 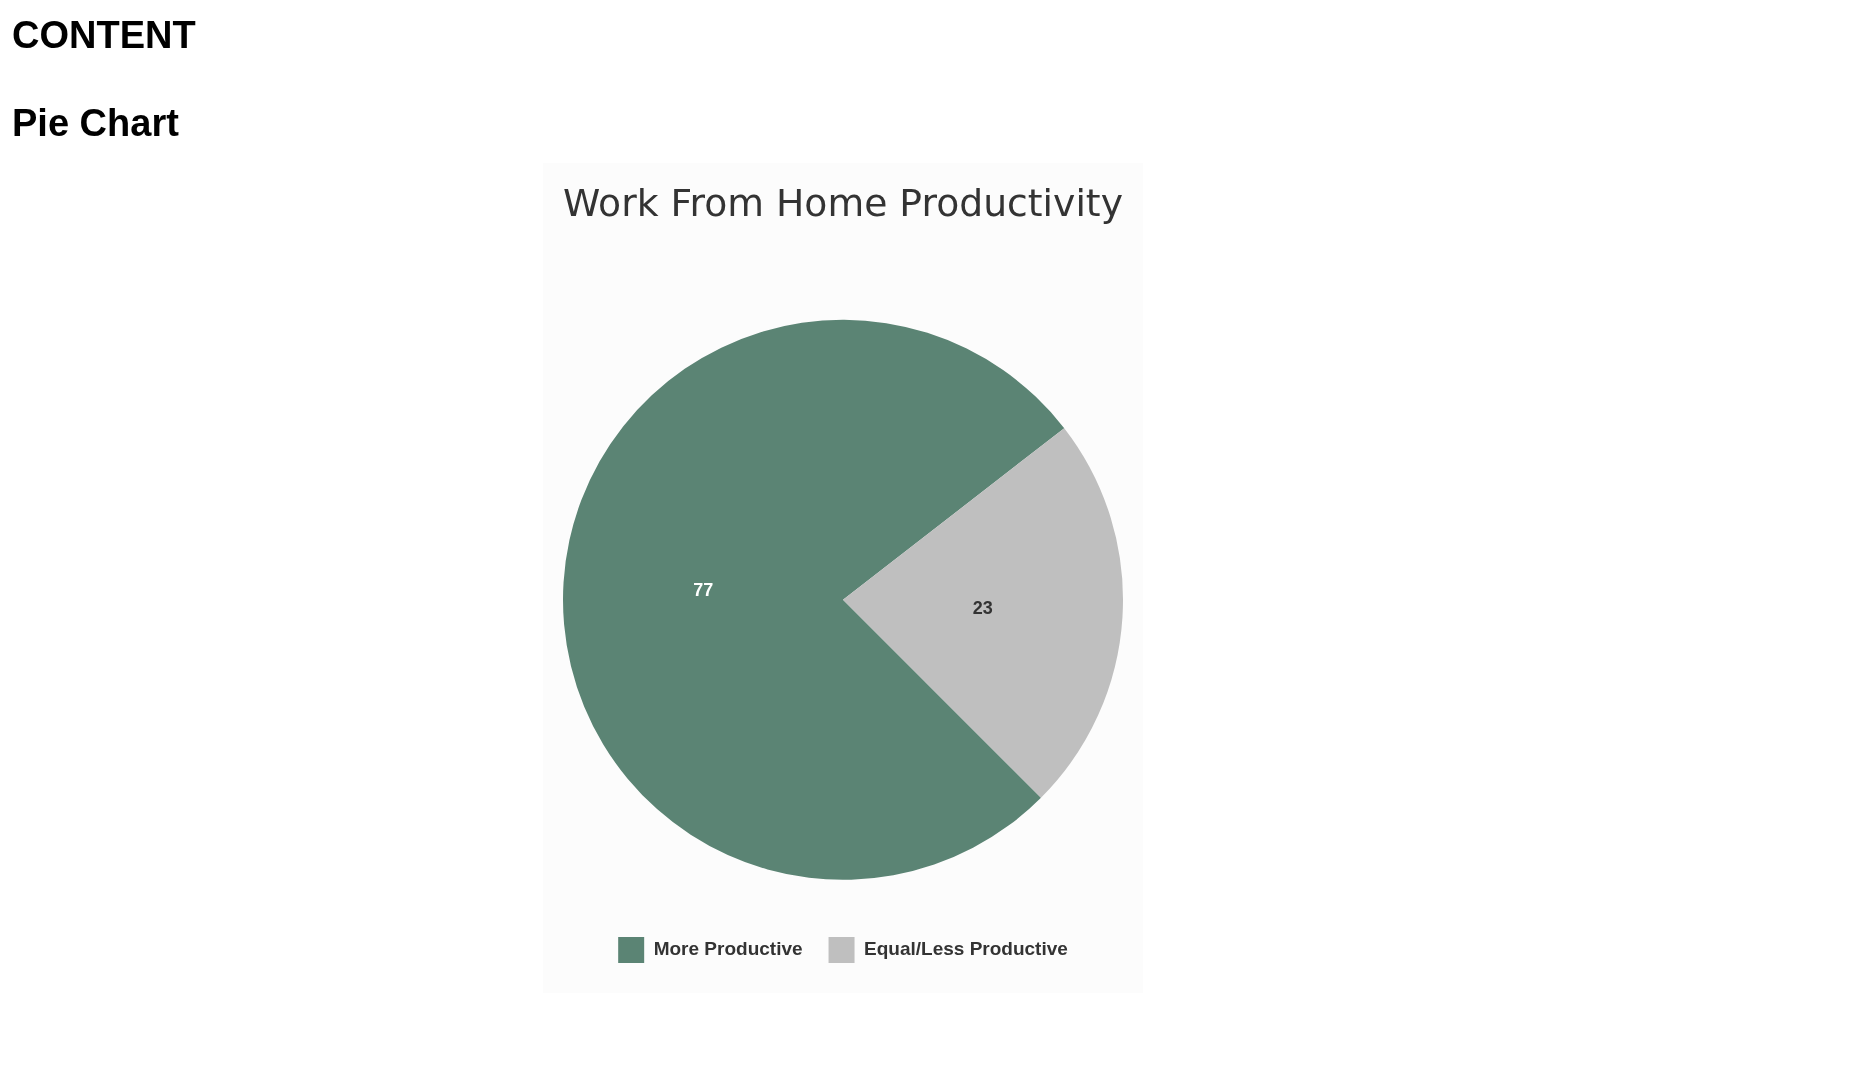 I want to click on legend-label: Equal/Less Productive, so click(x=966, y=949).